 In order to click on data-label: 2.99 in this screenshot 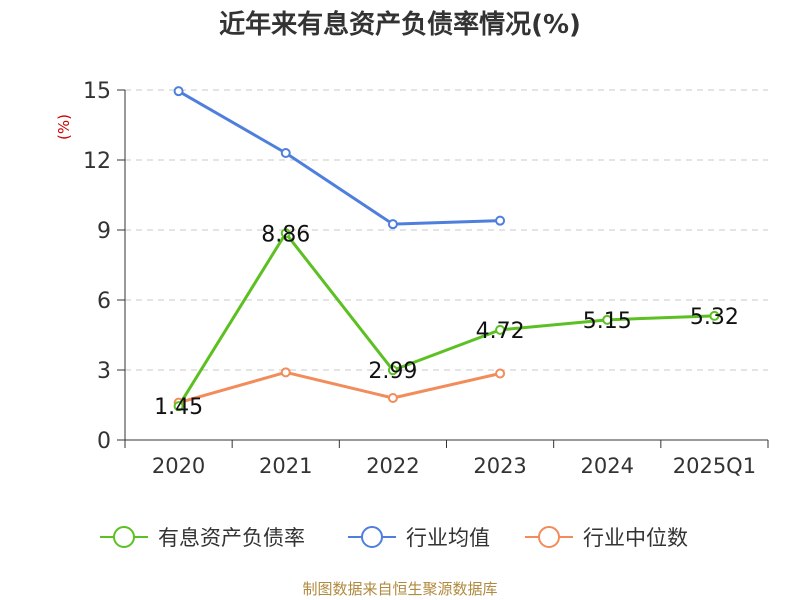, I will do `click(392, 371)`.